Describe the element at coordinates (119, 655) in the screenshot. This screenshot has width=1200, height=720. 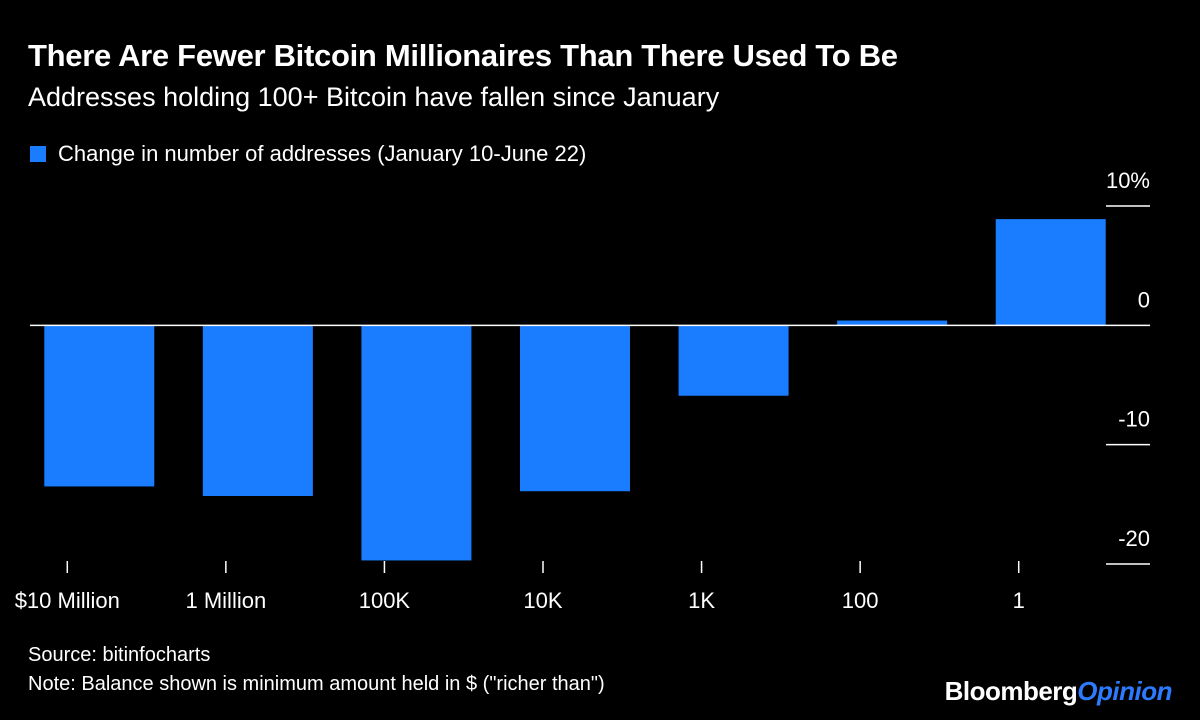
I see `source-note: Source: bitinfocharts` at that location.